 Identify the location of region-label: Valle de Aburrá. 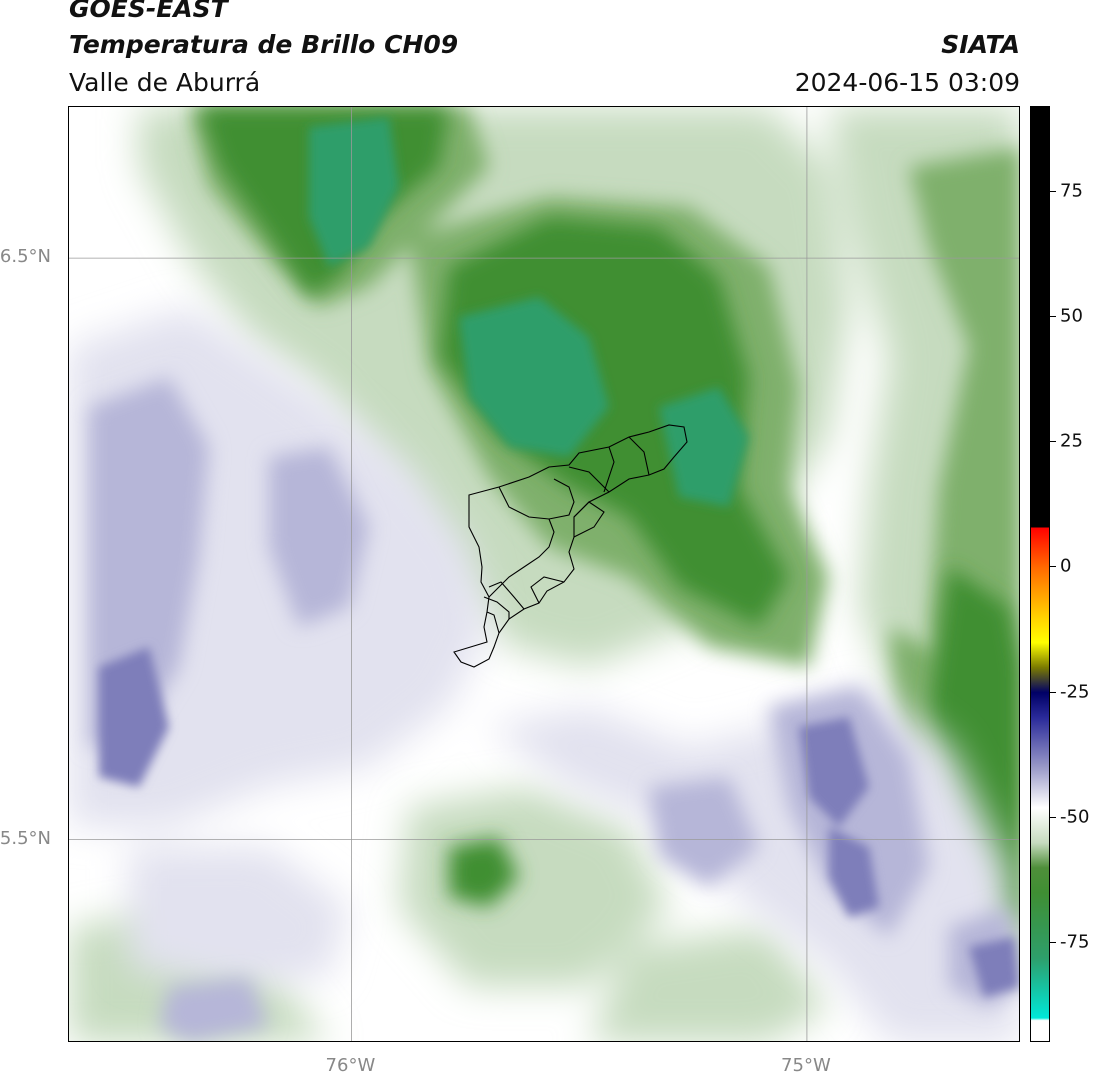
(165, 82).